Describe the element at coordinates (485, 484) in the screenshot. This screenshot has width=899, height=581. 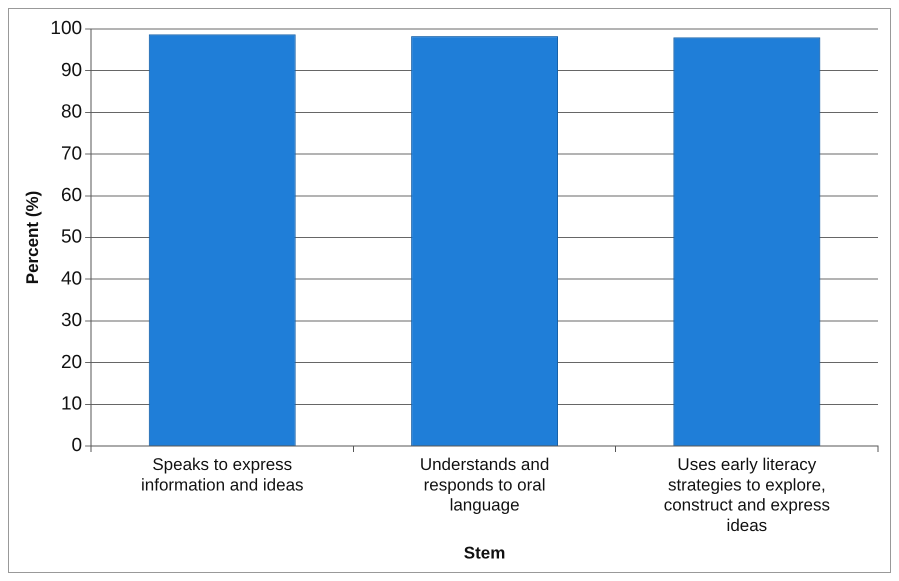
I see `x-tick-label: Understands and responds to oral language` at that location.